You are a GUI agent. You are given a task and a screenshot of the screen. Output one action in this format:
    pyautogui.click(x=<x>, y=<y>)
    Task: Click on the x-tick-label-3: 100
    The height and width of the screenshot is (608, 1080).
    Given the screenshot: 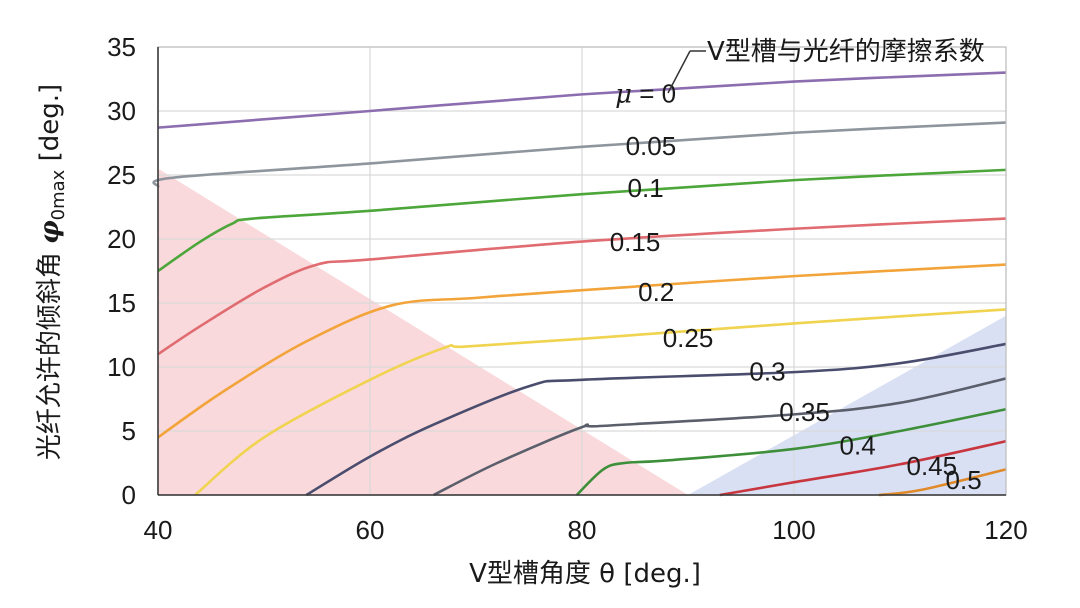 What is the action you would take?
    pyautogui.click(x=793, y=530)
    